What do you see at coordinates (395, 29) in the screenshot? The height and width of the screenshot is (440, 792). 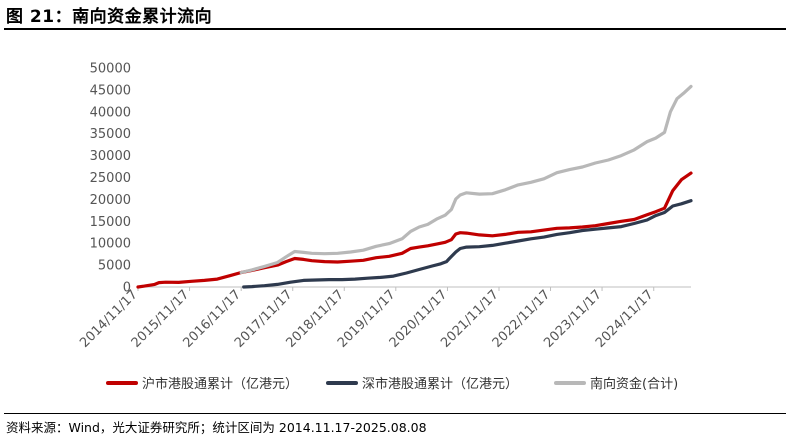 I see `title-rule` at bounding box center [395, 29].